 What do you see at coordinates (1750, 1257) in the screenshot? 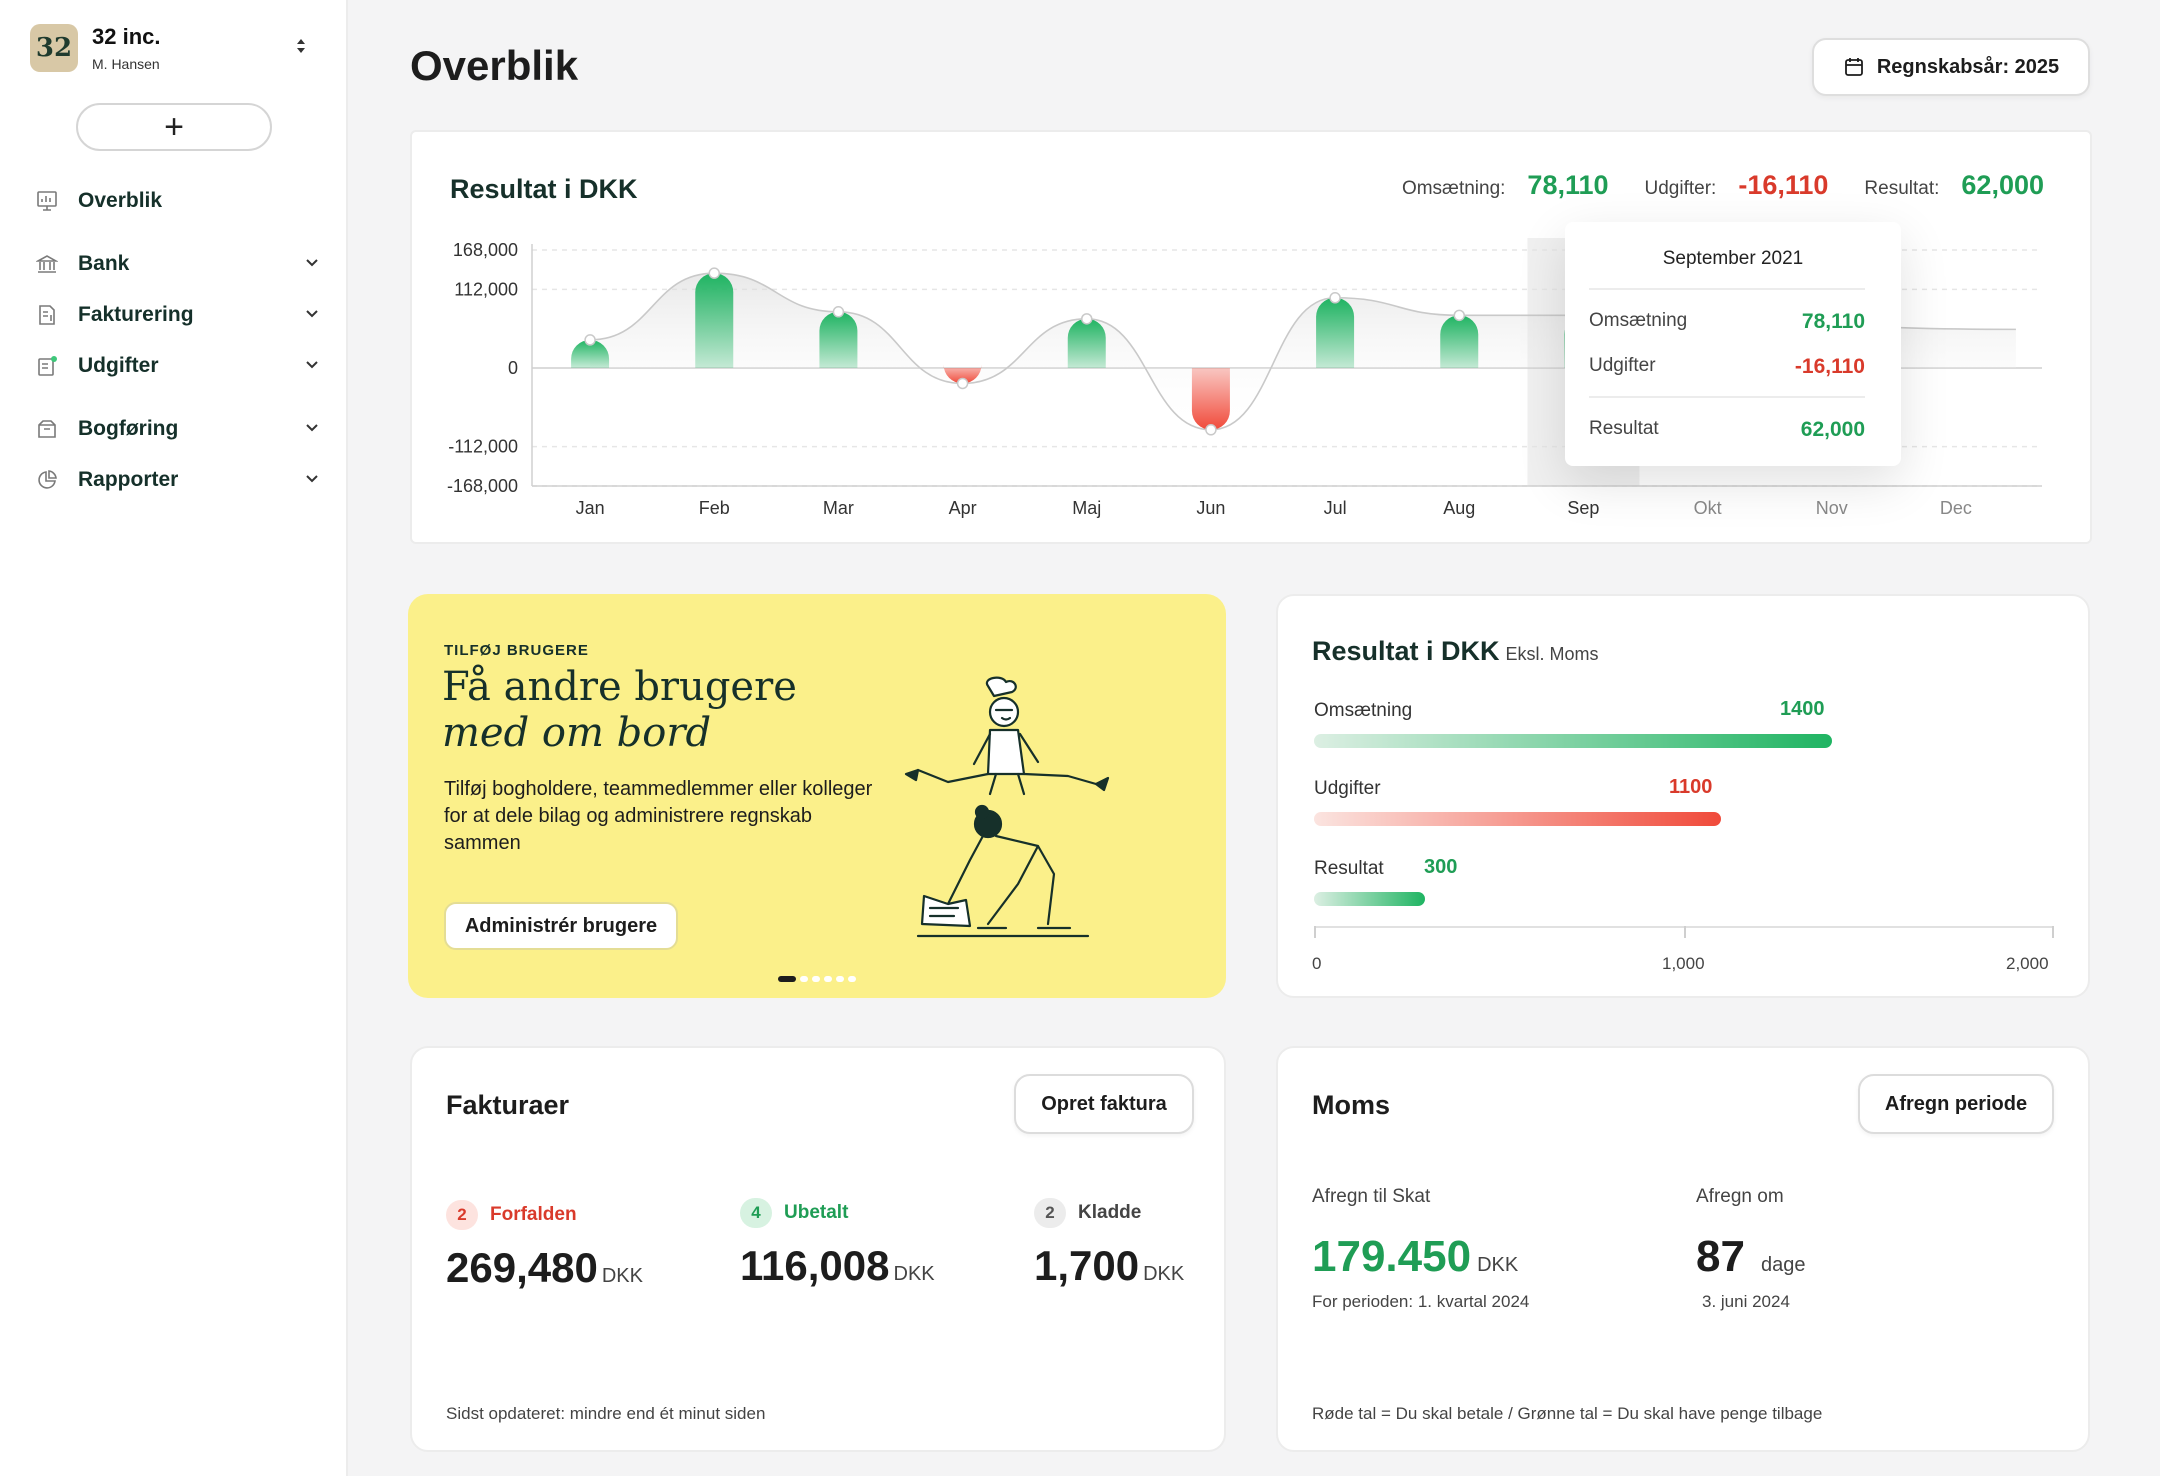
I see `due-days: 87 dage` at bounding box center [1750, 1257].